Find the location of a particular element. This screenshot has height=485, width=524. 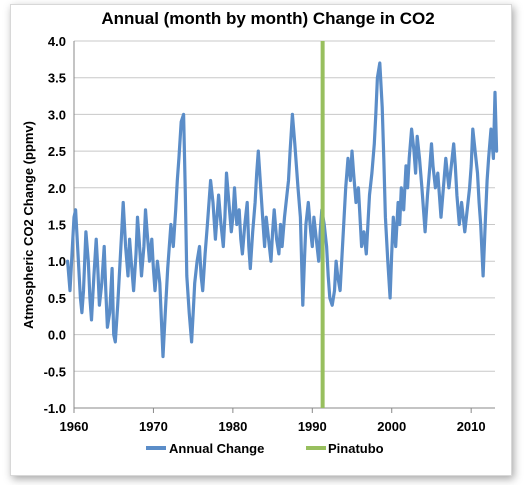

x-tick-label: 2010 is located at coordinates (471, 426).